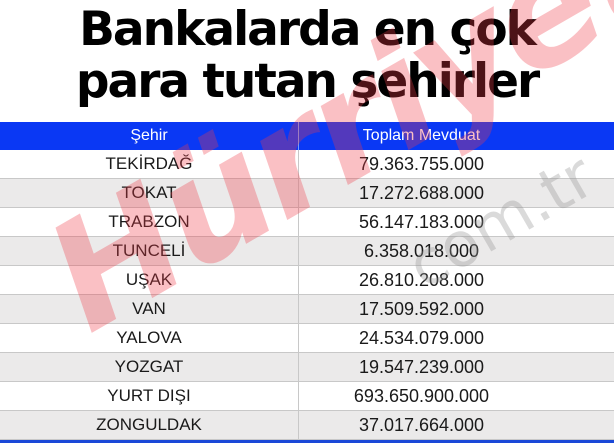 The image size is (614, 443). Describe the element at coordinates (307, 367) in the screenshot. I see `table-row: YOZGAT 19.547.239.000` at that location.